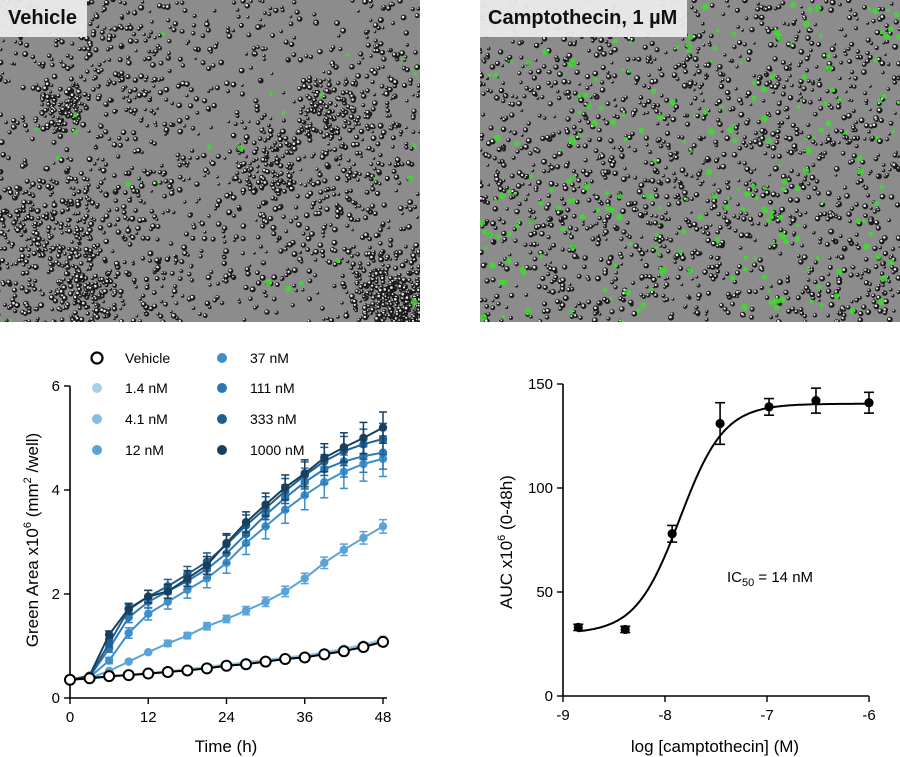 The image size is (900, 757). I want to click on legend-label: 4.1 nM, so click(146, 419).